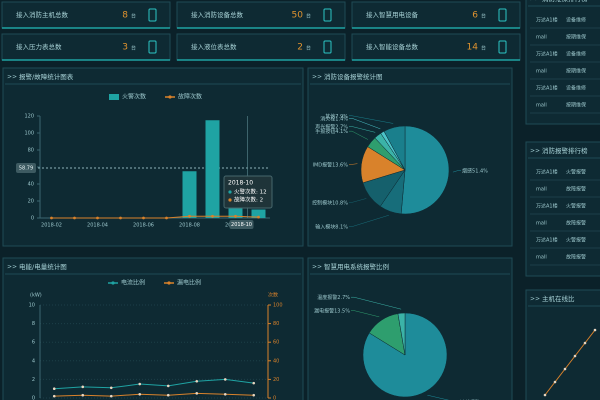 Image resolution: width=600 pixels, height=400 pixels. What do you see at coordinates (480, 171) in the screenshot?
I see `pie-label-value: 51.4%` at bounding box center [480, 171].